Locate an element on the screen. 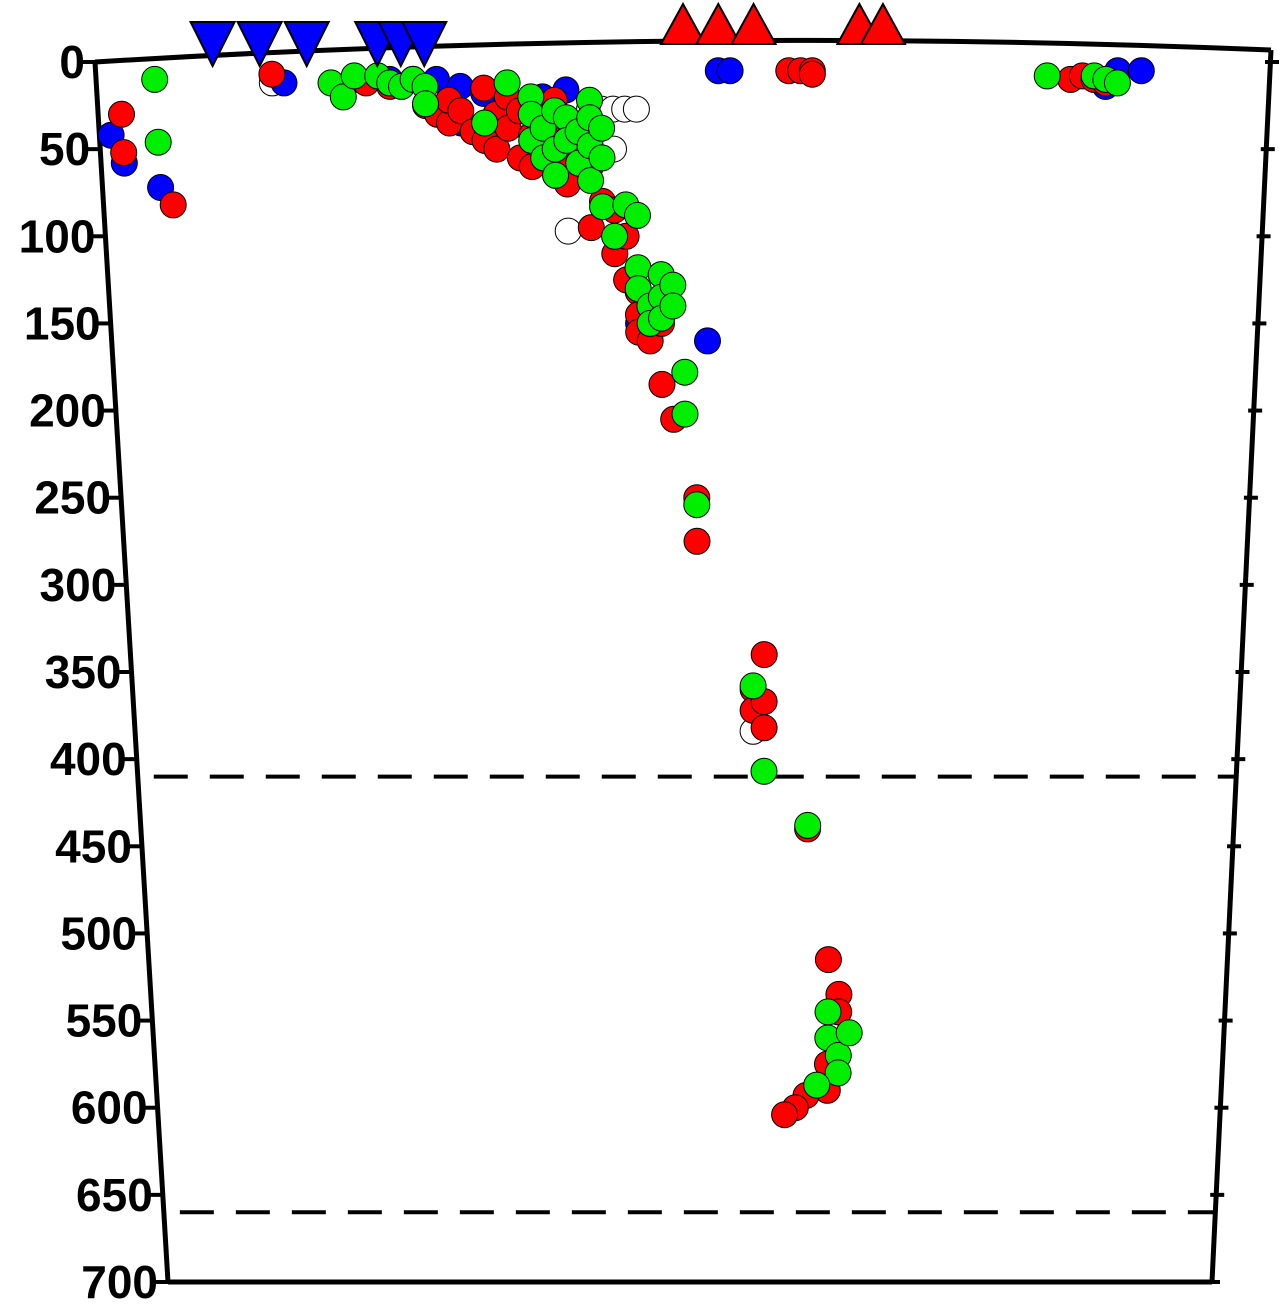 This screenshot has width=1284, height=1309. y-tick-label: 50 is located at coordinates (64, 149).